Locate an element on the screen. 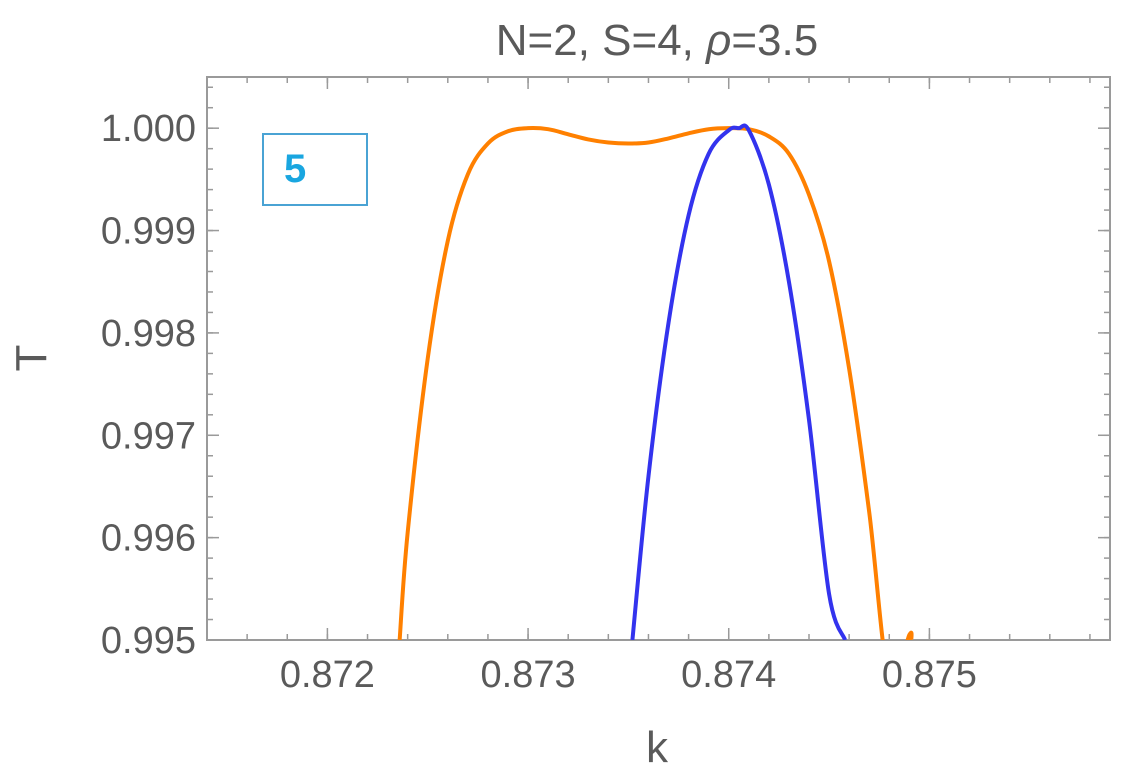 The image size is (1124, 783). x-tick-label: 0.874 is located at coordinates (728, 675).